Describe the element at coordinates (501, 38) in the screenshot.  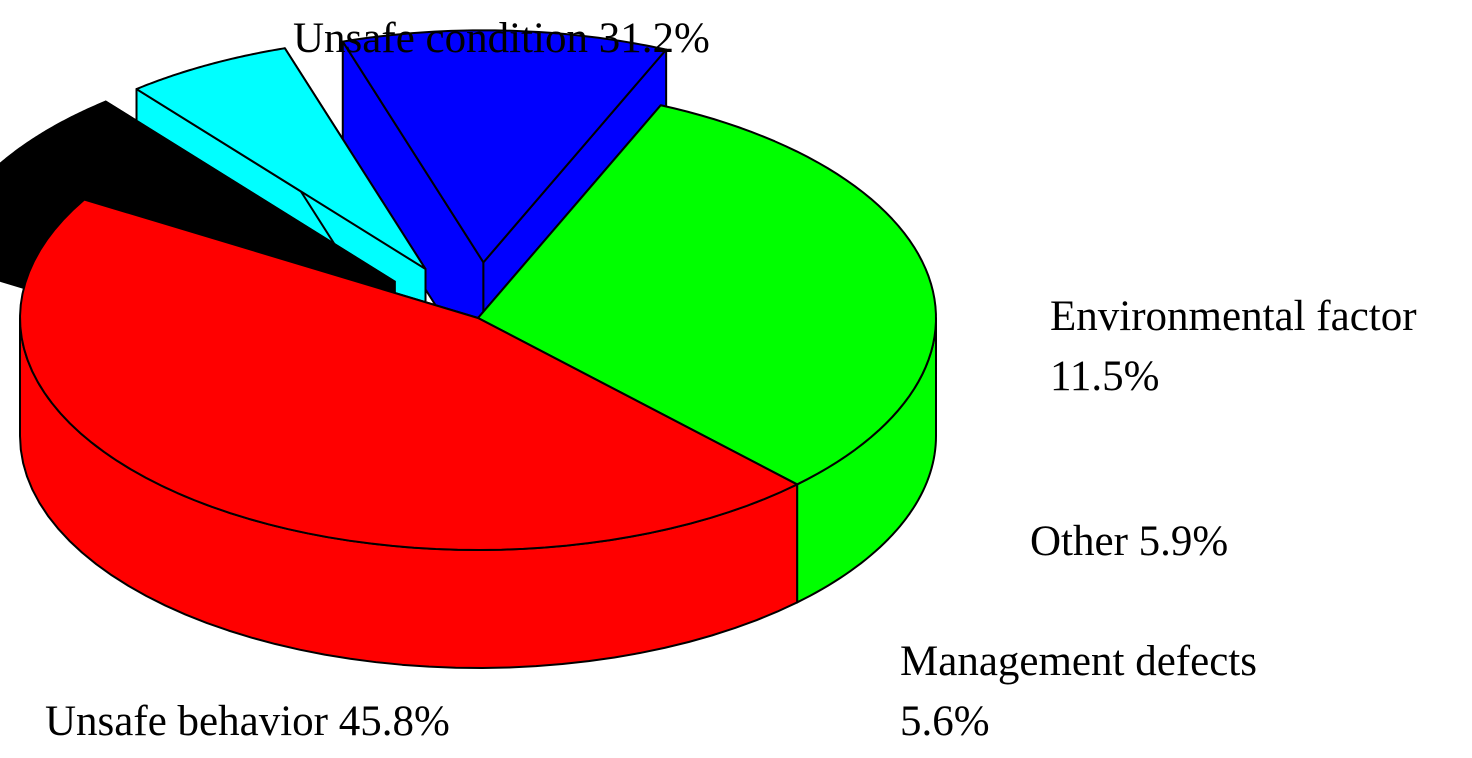
I see `label-unsafe-condition: Unsafe condition 31.2%` at that location.